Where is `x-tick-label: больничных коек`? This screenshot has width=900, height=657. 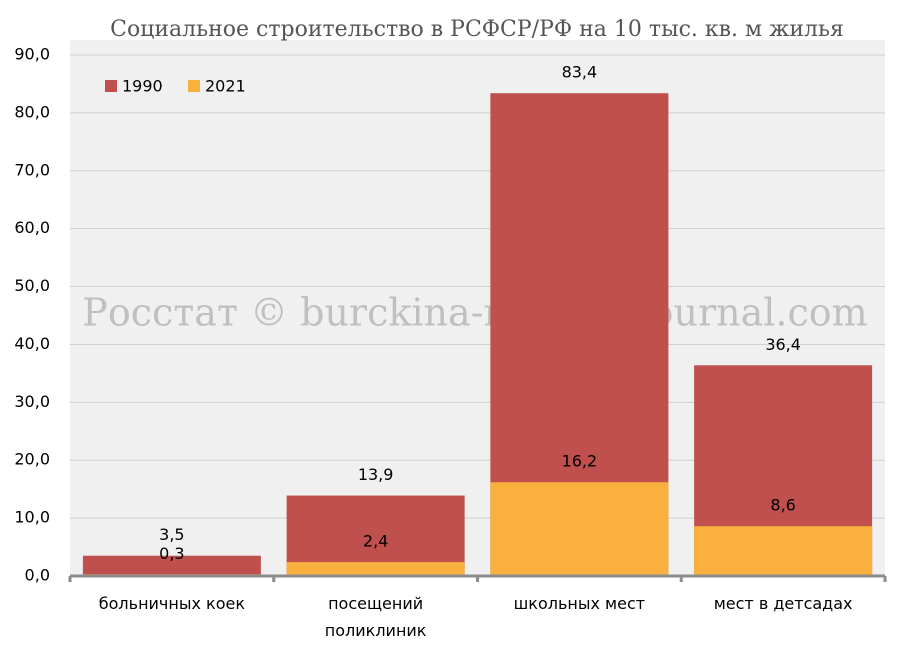 x-tick-label: больничных коек is located at coordinates (171, 603).